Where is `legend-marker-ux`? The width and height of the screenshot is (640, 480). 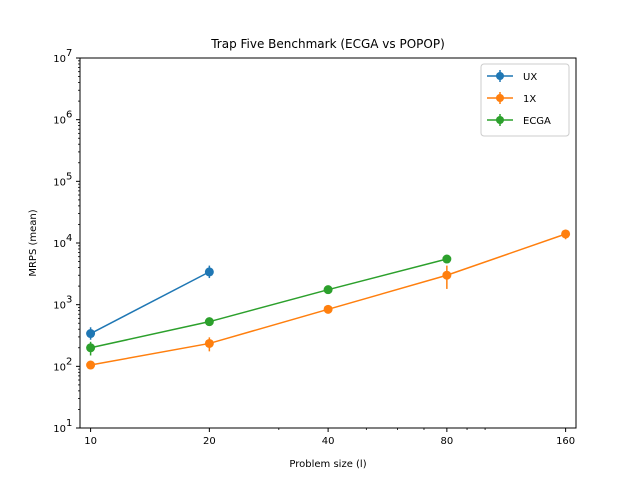
legend-marker-ux is located at coordinates (500, 76).